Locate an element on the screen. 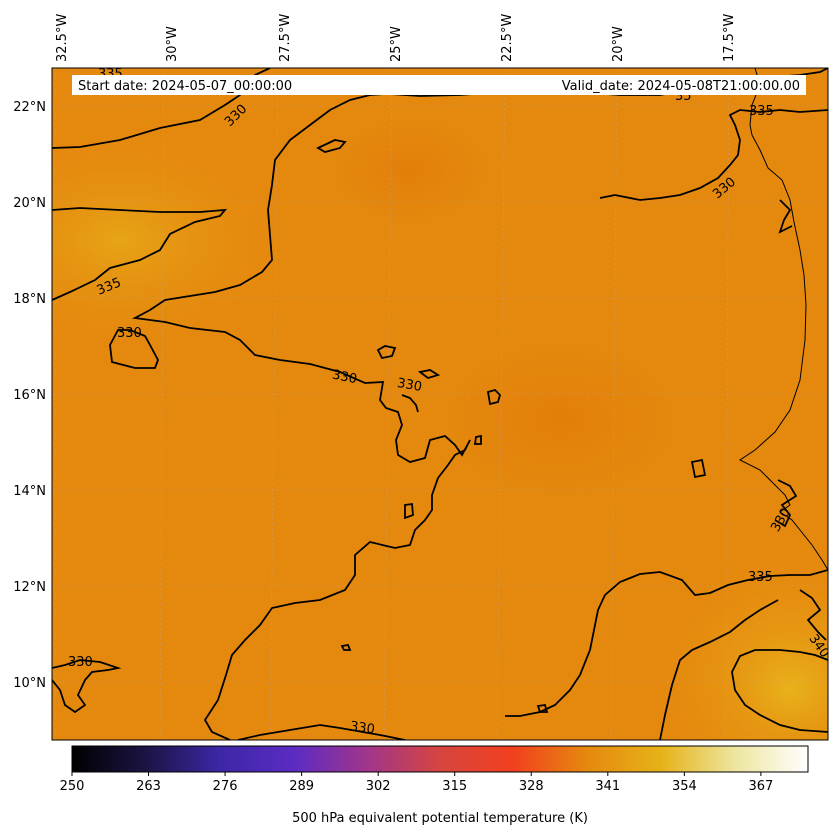  colorbar-tick-label: 354 is located at coordinates (684, 786).